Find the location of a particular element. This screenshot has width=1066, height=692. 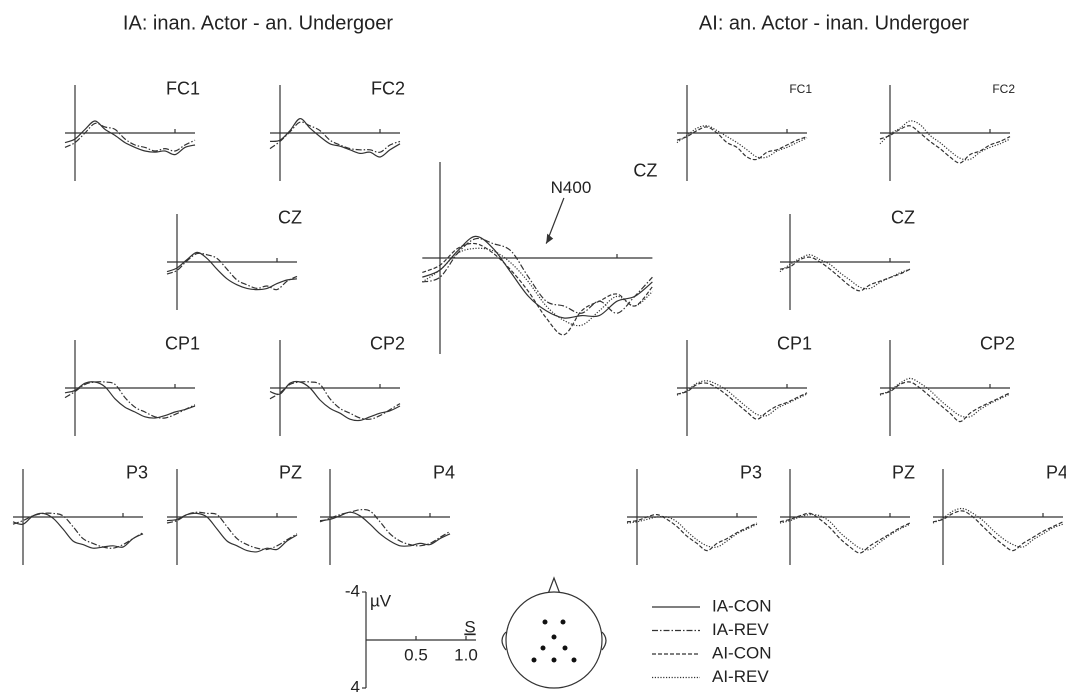

scale-y-unit: µV is located at coordinates (381, 600).